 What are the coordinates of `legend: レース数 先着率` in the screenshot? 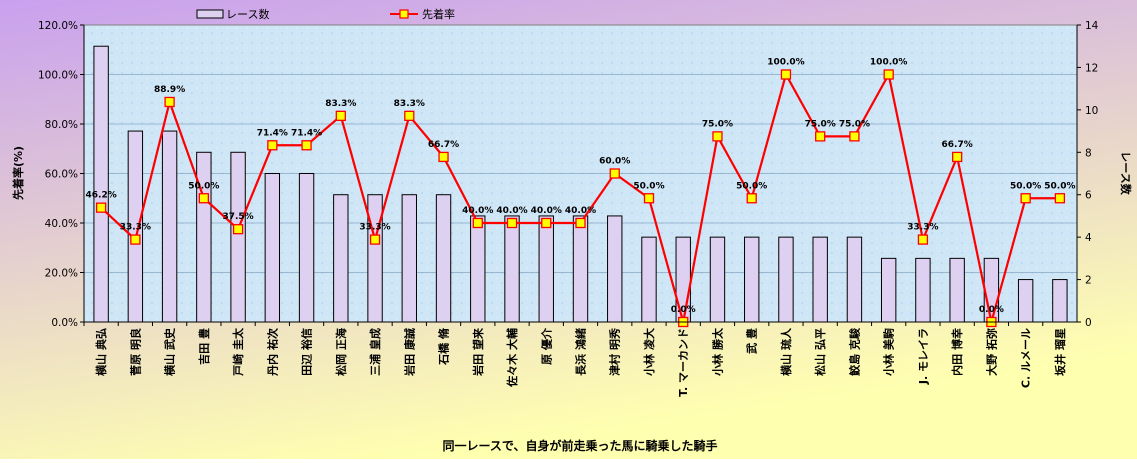 It's located at (325, 14).